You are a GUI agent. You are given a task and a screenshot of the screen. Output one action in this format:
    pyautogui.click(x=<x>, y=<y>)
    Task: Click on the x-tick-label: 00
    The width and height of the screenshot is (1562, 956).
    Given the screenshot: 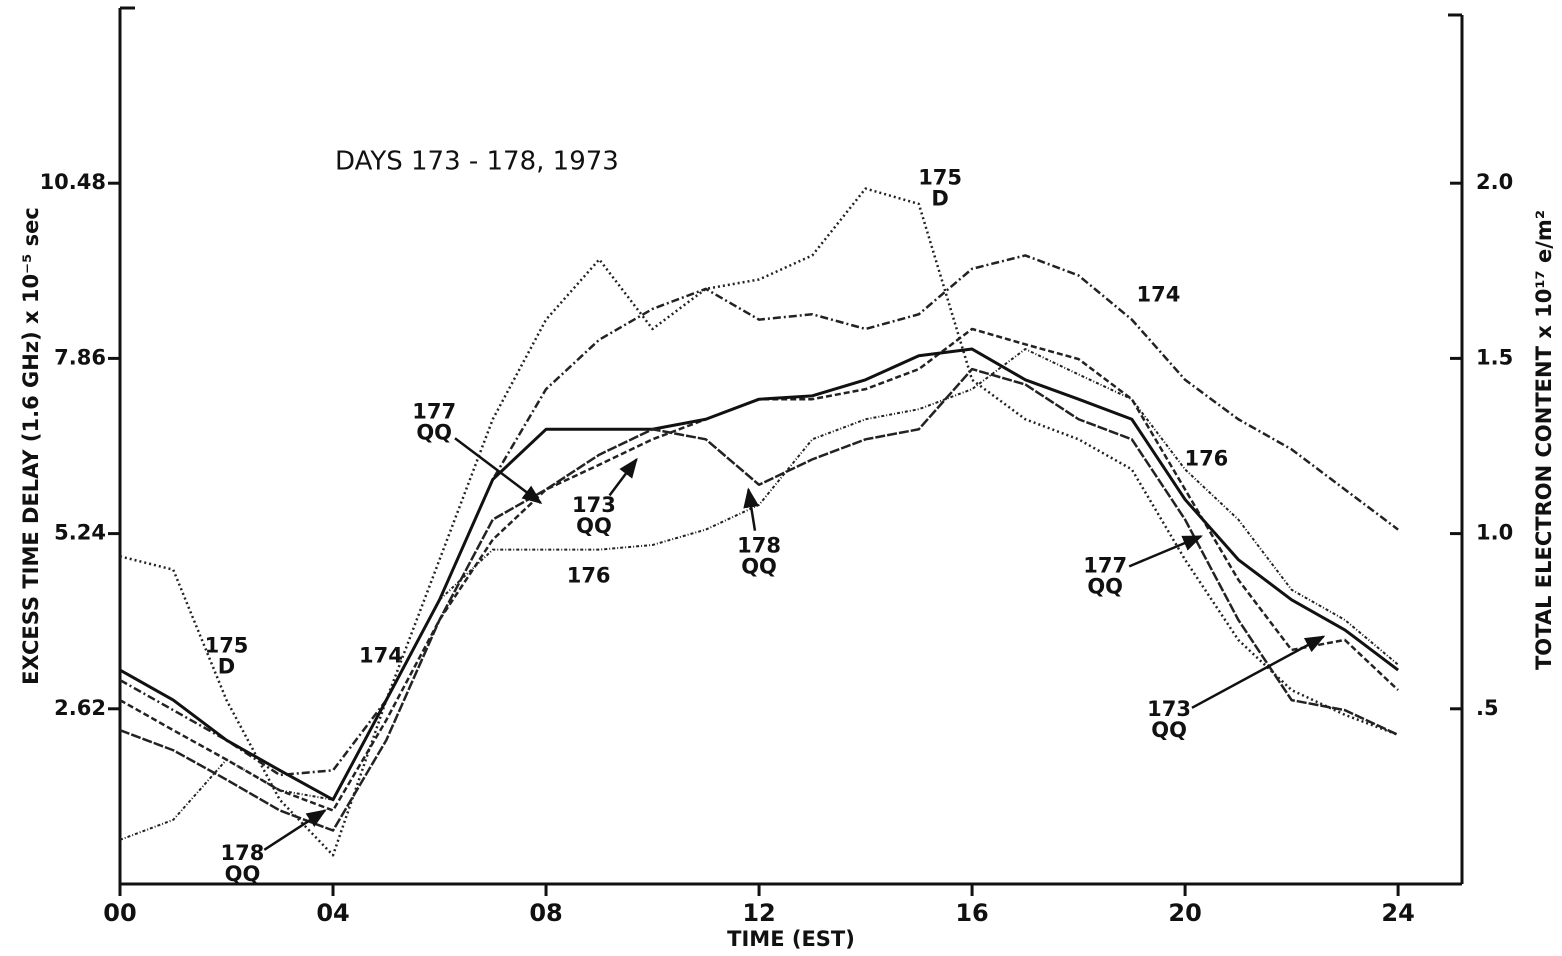 What is the action you would take?
    pyautogui.click(x=119, y=913)
    